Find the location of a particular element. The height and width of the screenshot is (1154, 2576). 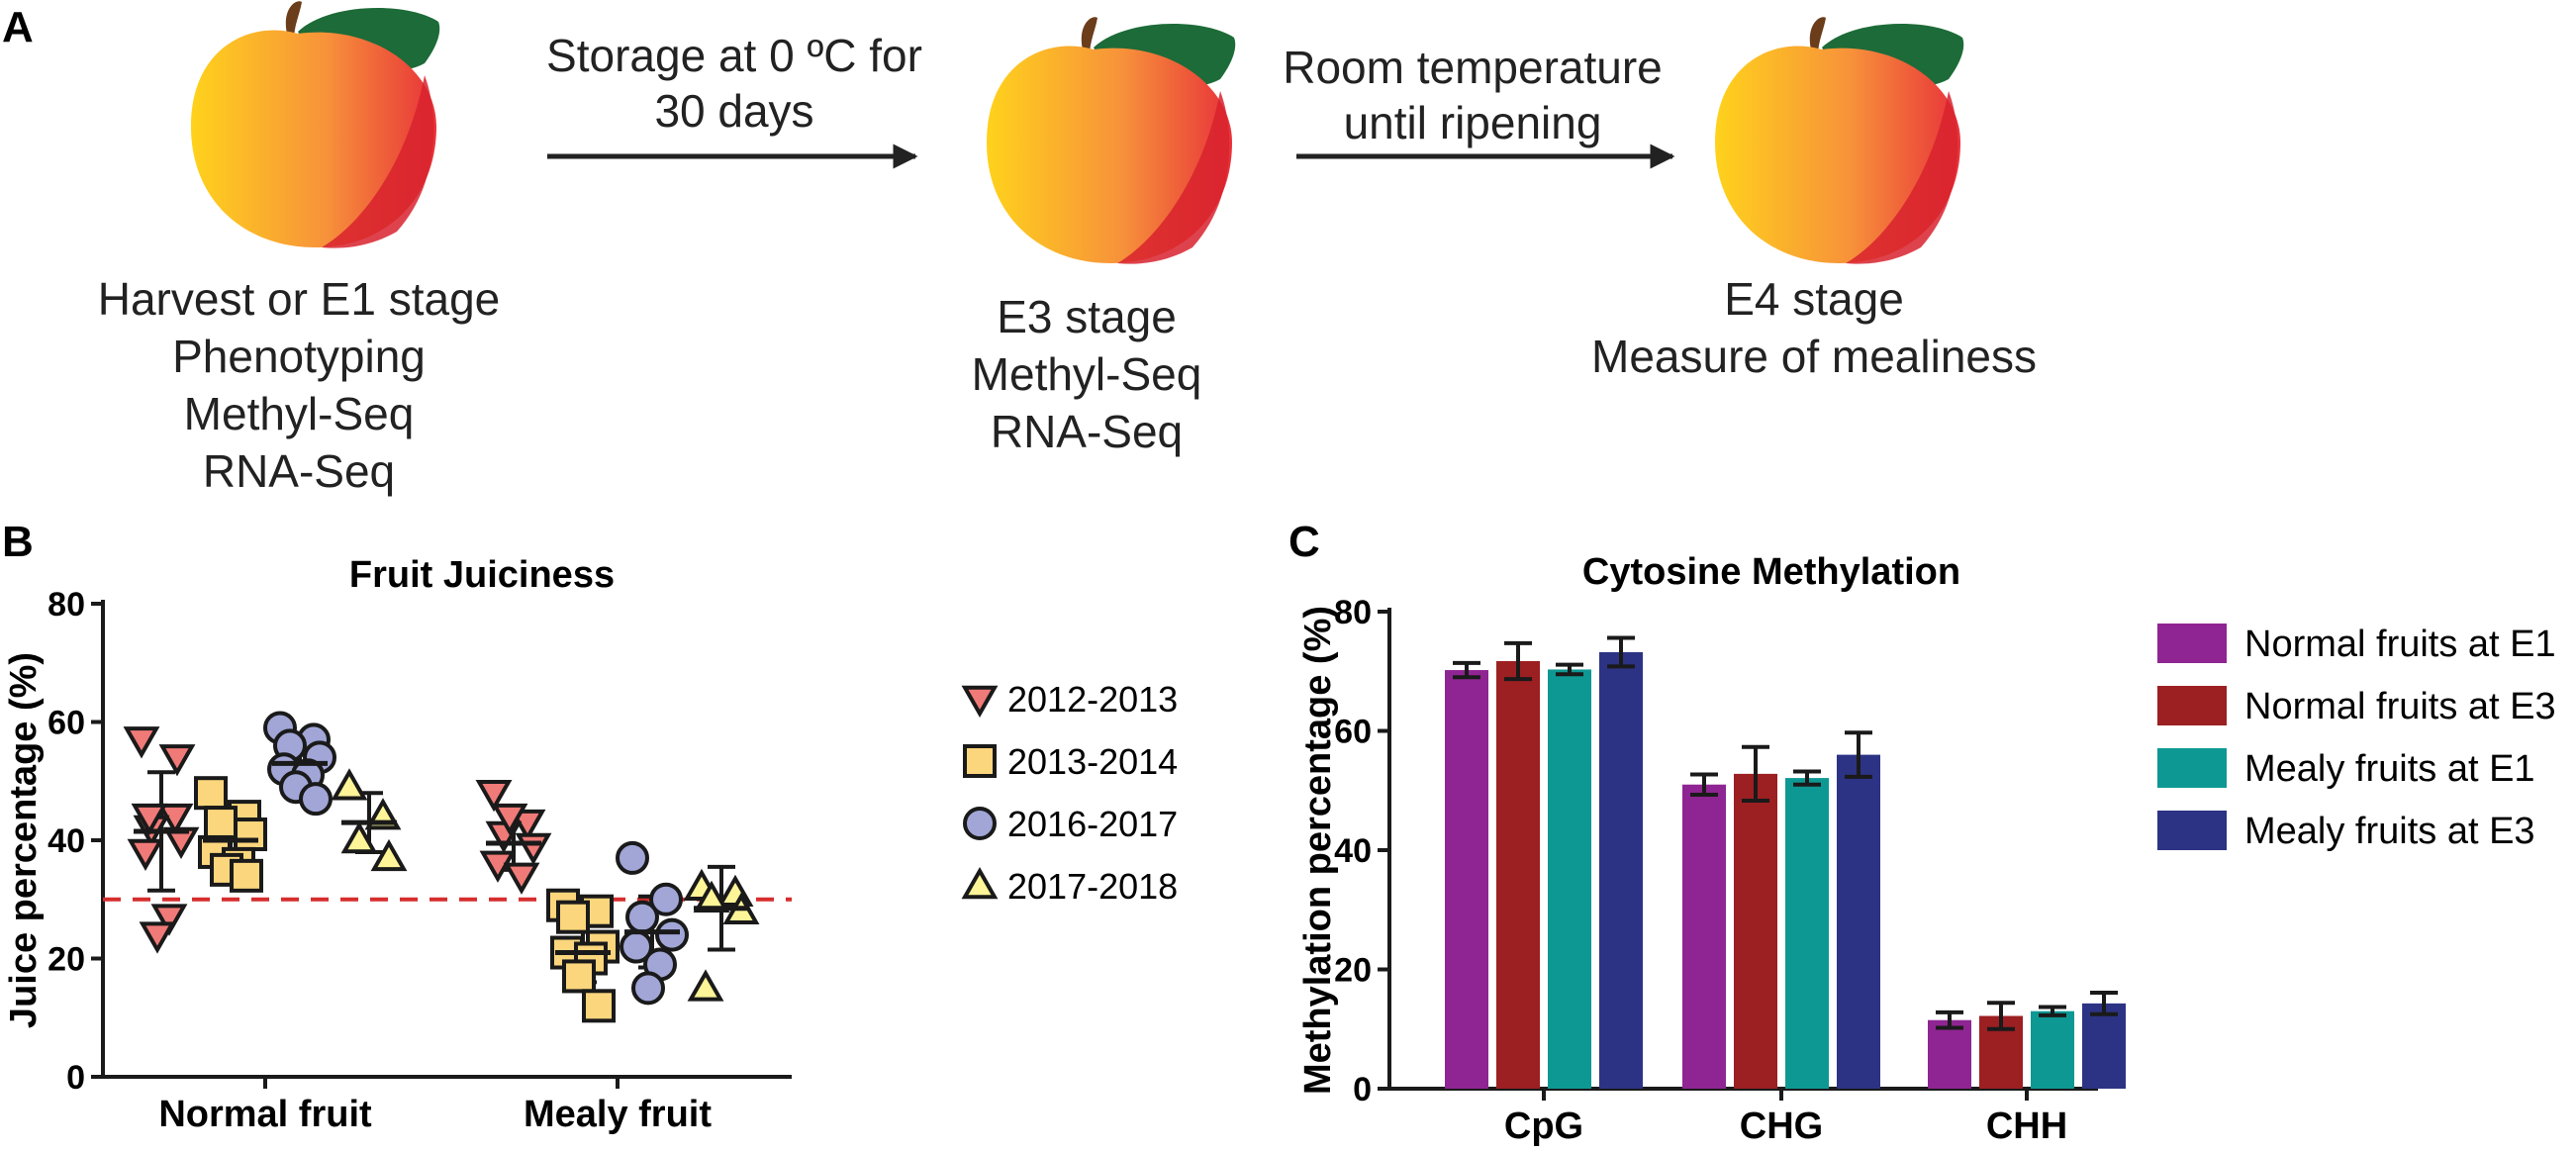

juiciness-category-label: Mealy fruit is located at coordinates (618, 1114).